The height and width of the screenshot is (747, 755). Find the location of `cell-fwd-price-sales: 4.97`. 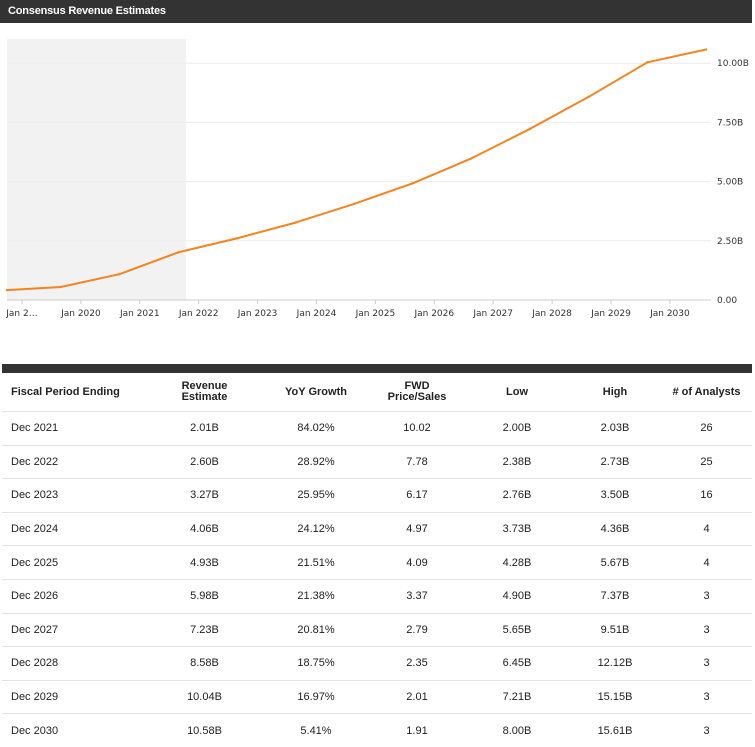

cell-fwd-price-sales: 4.97 is located at coordinates (417, 528).